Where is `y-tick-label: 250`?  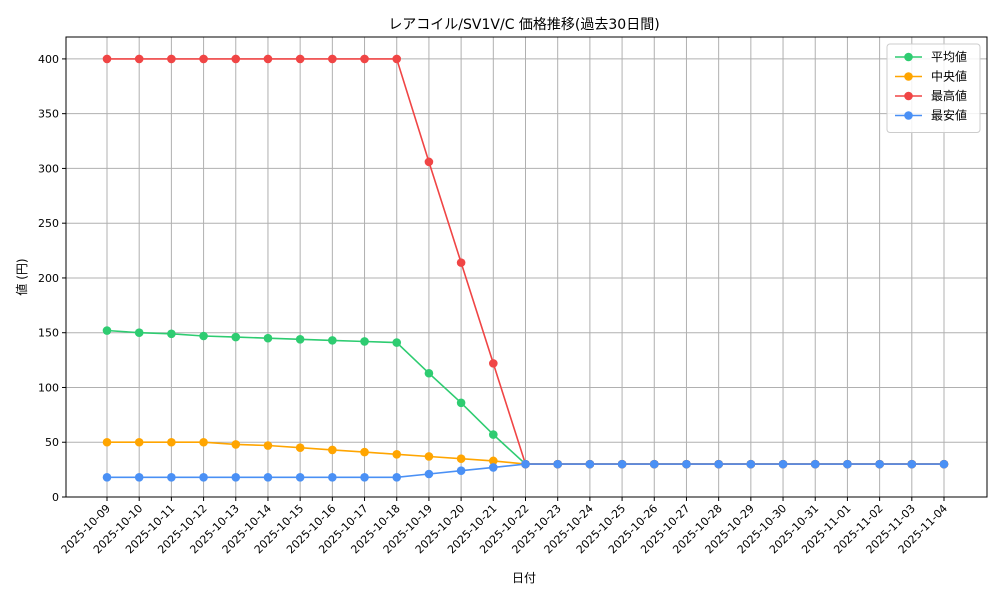 y-tick-label: 250 is located at coordinates (48, 223).